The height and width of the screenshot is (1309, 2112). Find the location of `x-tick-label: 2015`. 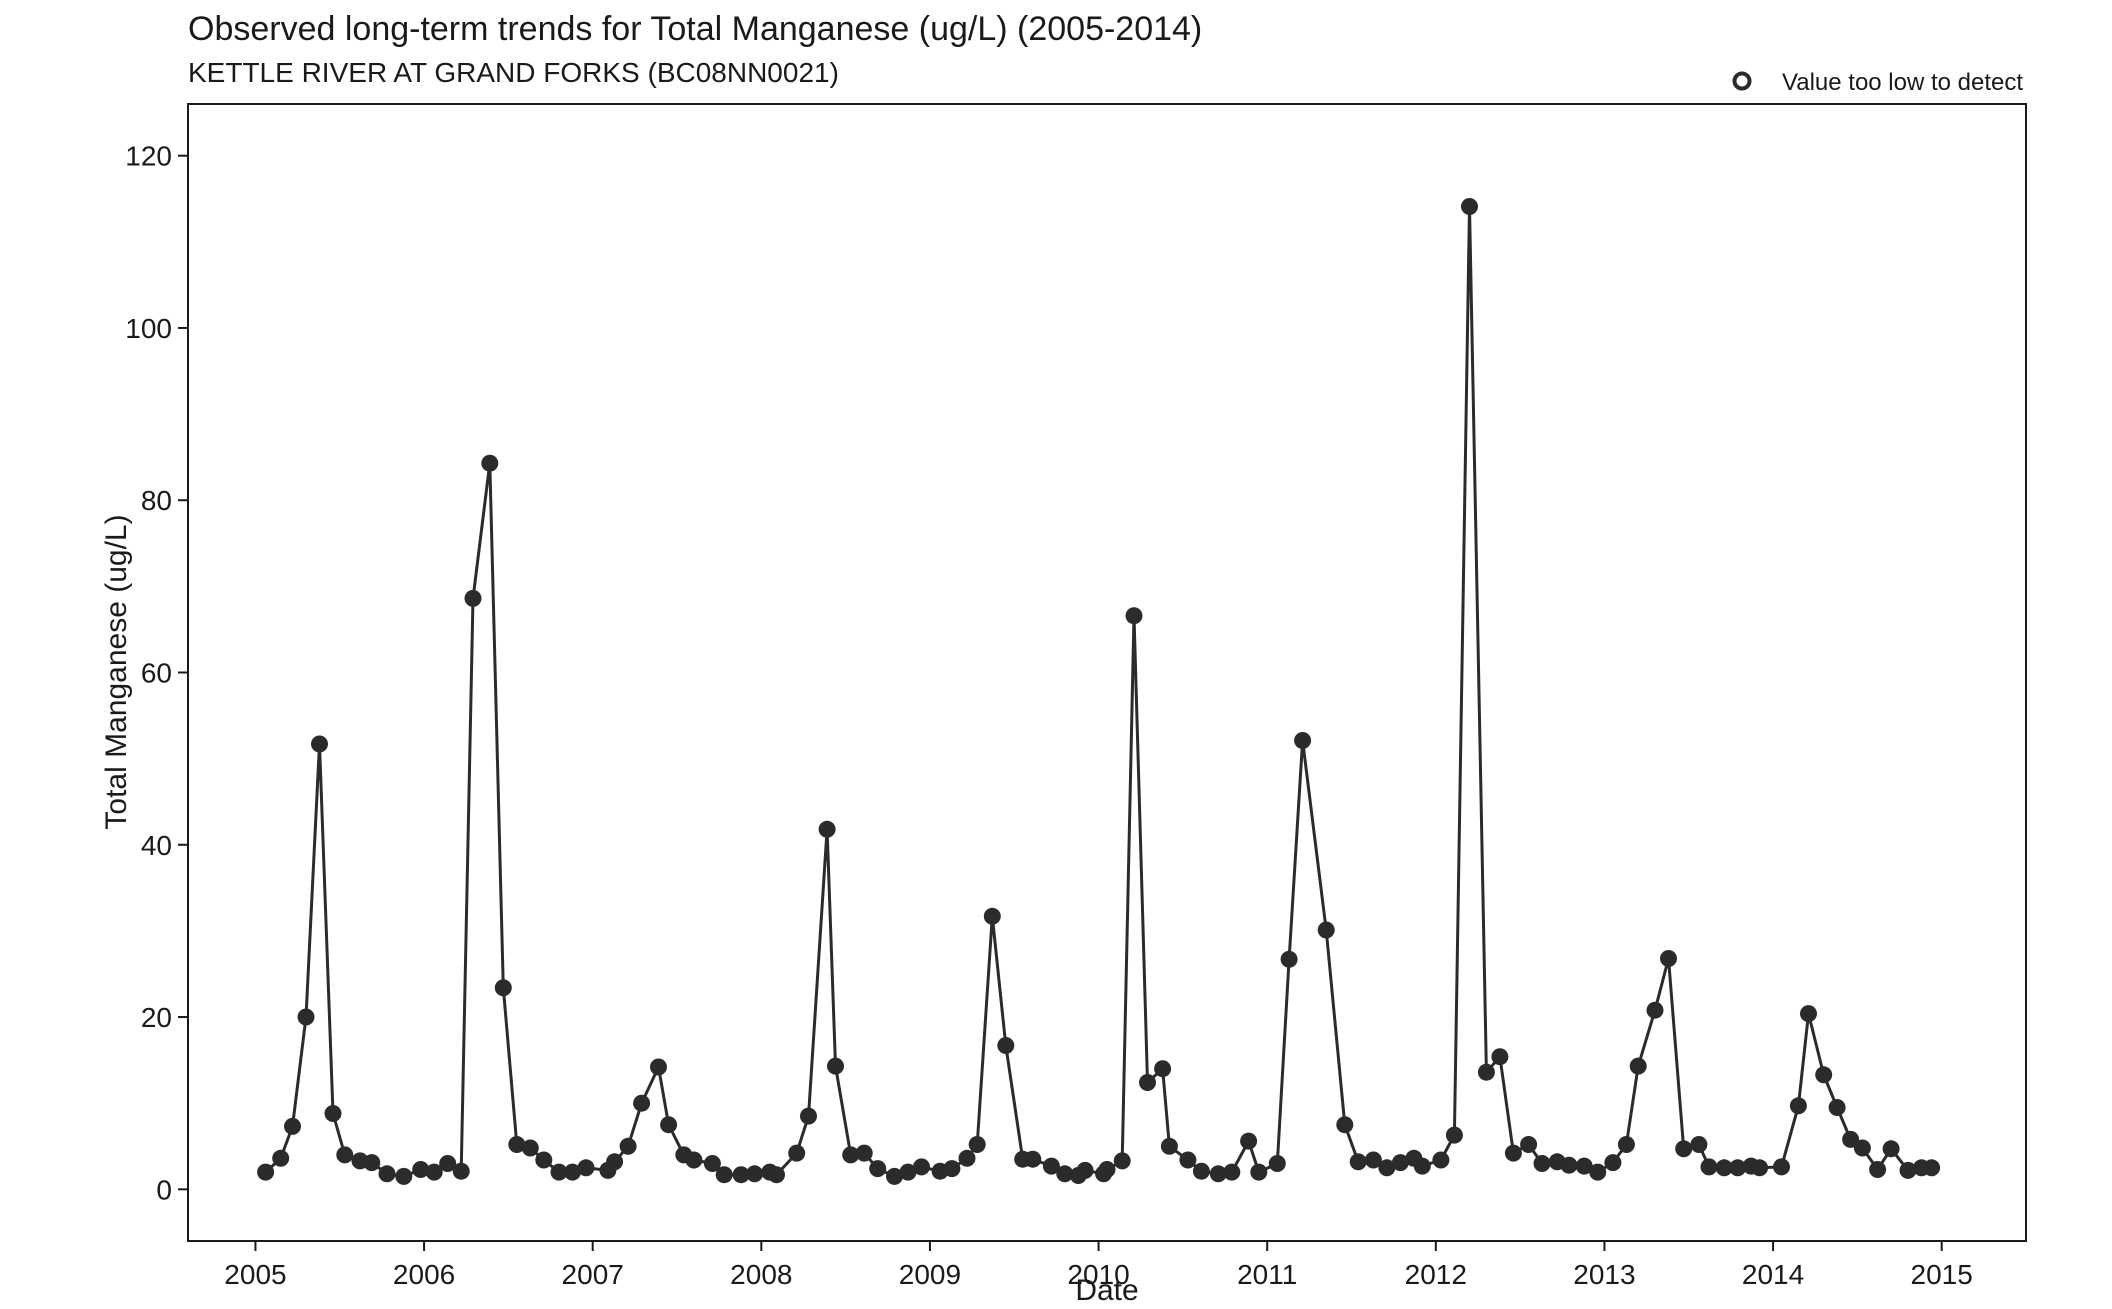

x-tick-label: 2015 is located at coordinates (1942, 1274).